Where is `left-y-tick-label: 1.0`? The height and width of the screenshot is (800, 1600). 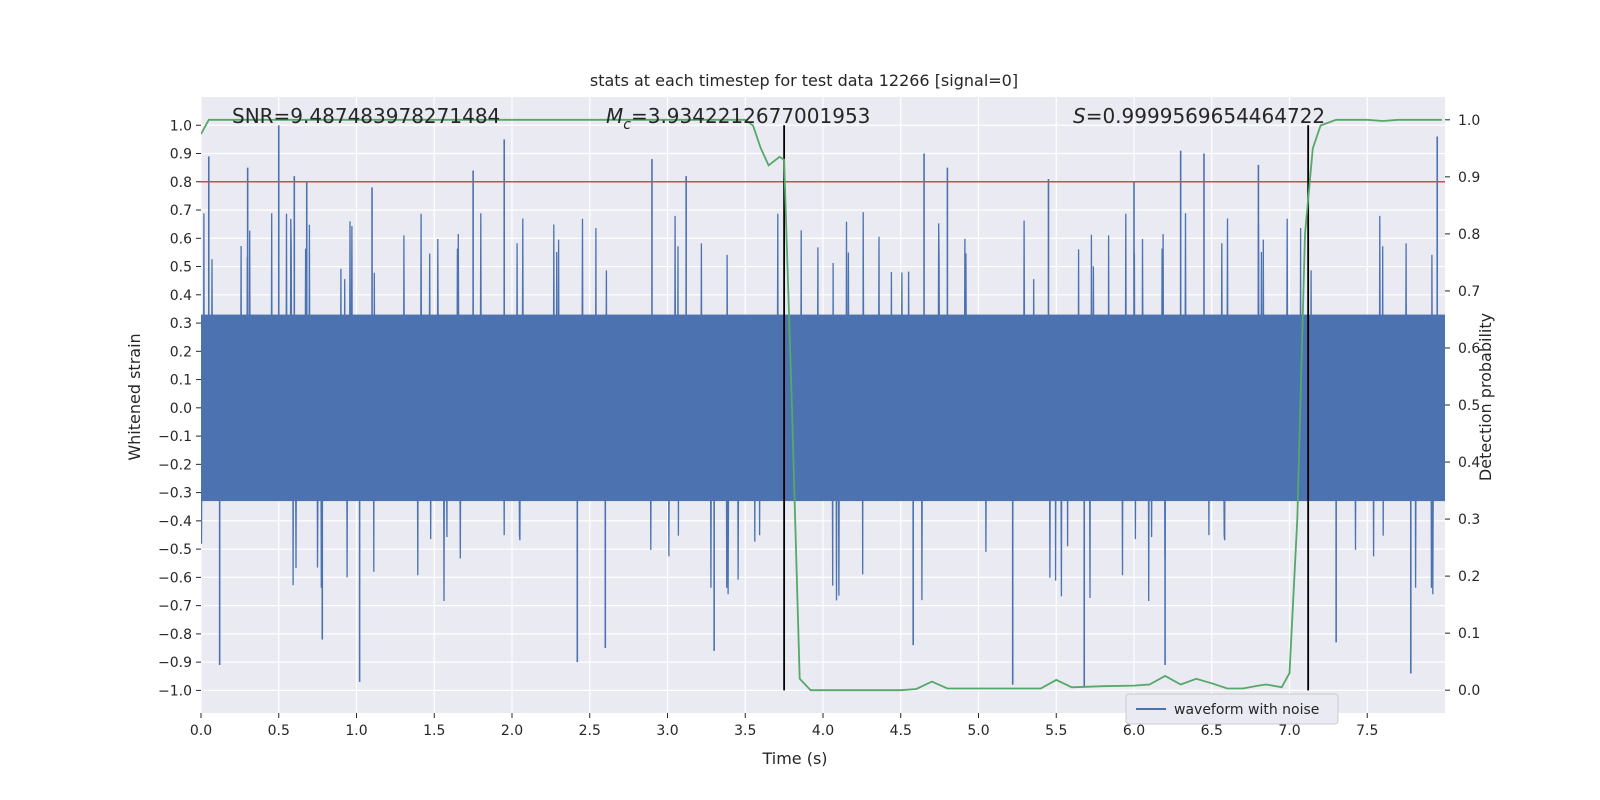
left-y-tick-label: 1.0 is located at coordinates (181, 126).